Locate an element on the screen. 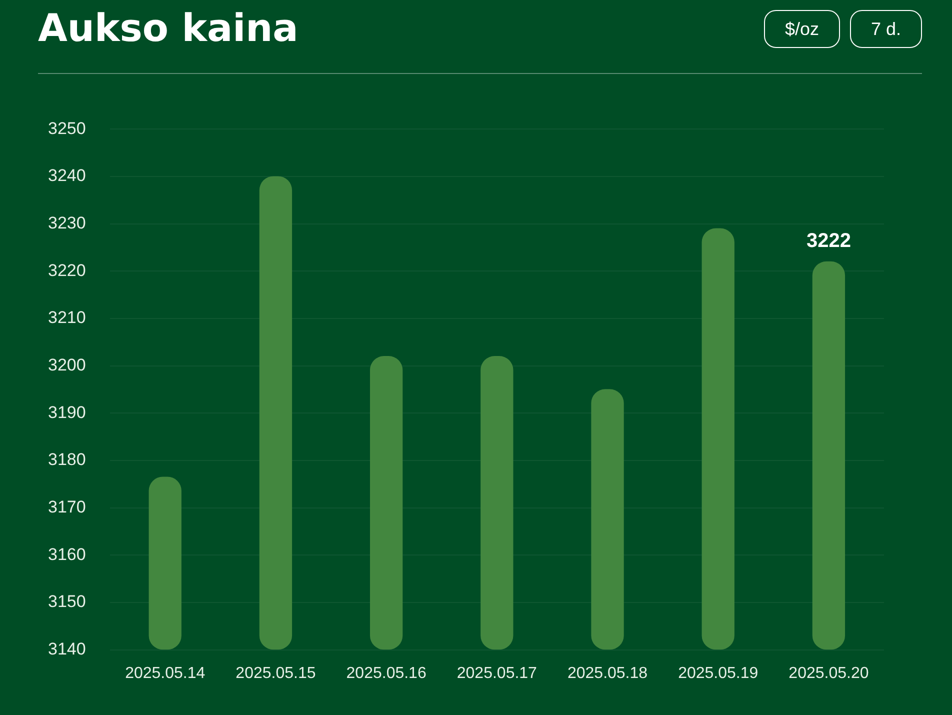 The image size is (952, 715). x-tick-label: 2025.05.19 is located at coordinates (718, 673).